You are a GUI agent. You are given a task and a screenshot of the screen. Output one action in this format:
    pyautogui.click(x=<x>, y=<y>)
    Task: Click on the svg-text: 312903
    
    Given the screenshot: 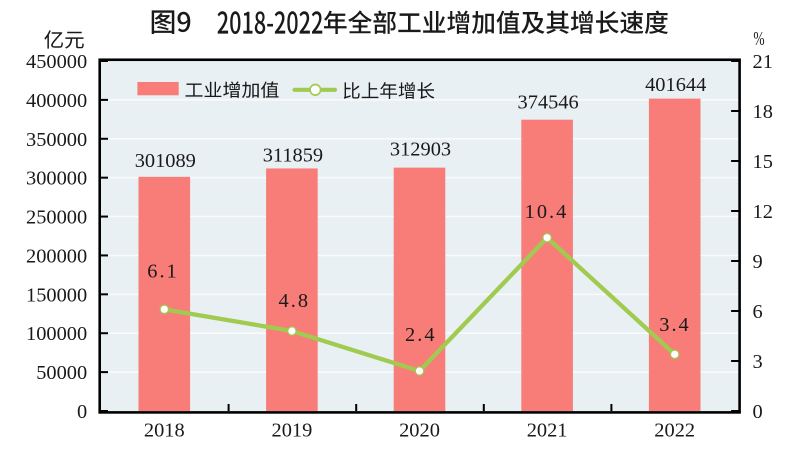 What is the action you would take?
    pyautogui.click(x=420, y=150)
    